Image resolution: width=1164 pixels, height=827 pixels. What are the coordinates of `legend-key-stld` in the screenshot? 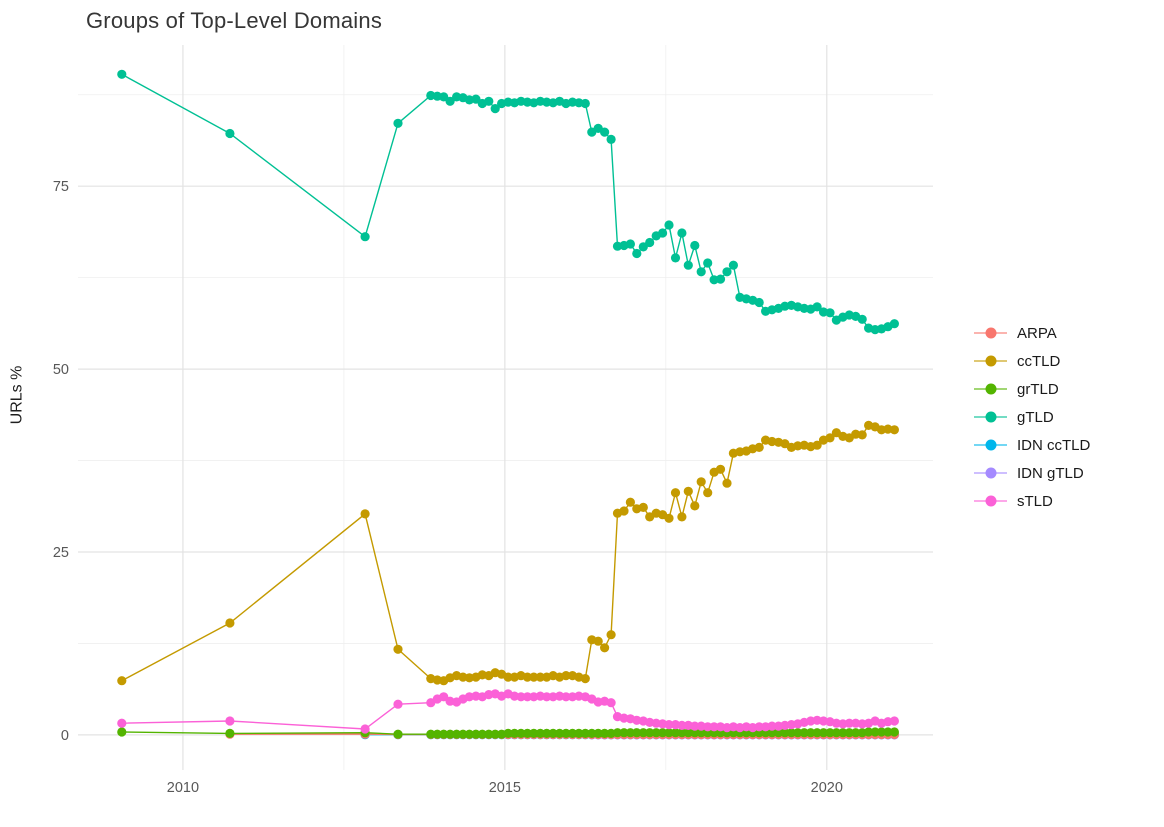 It's located at (990, 501).